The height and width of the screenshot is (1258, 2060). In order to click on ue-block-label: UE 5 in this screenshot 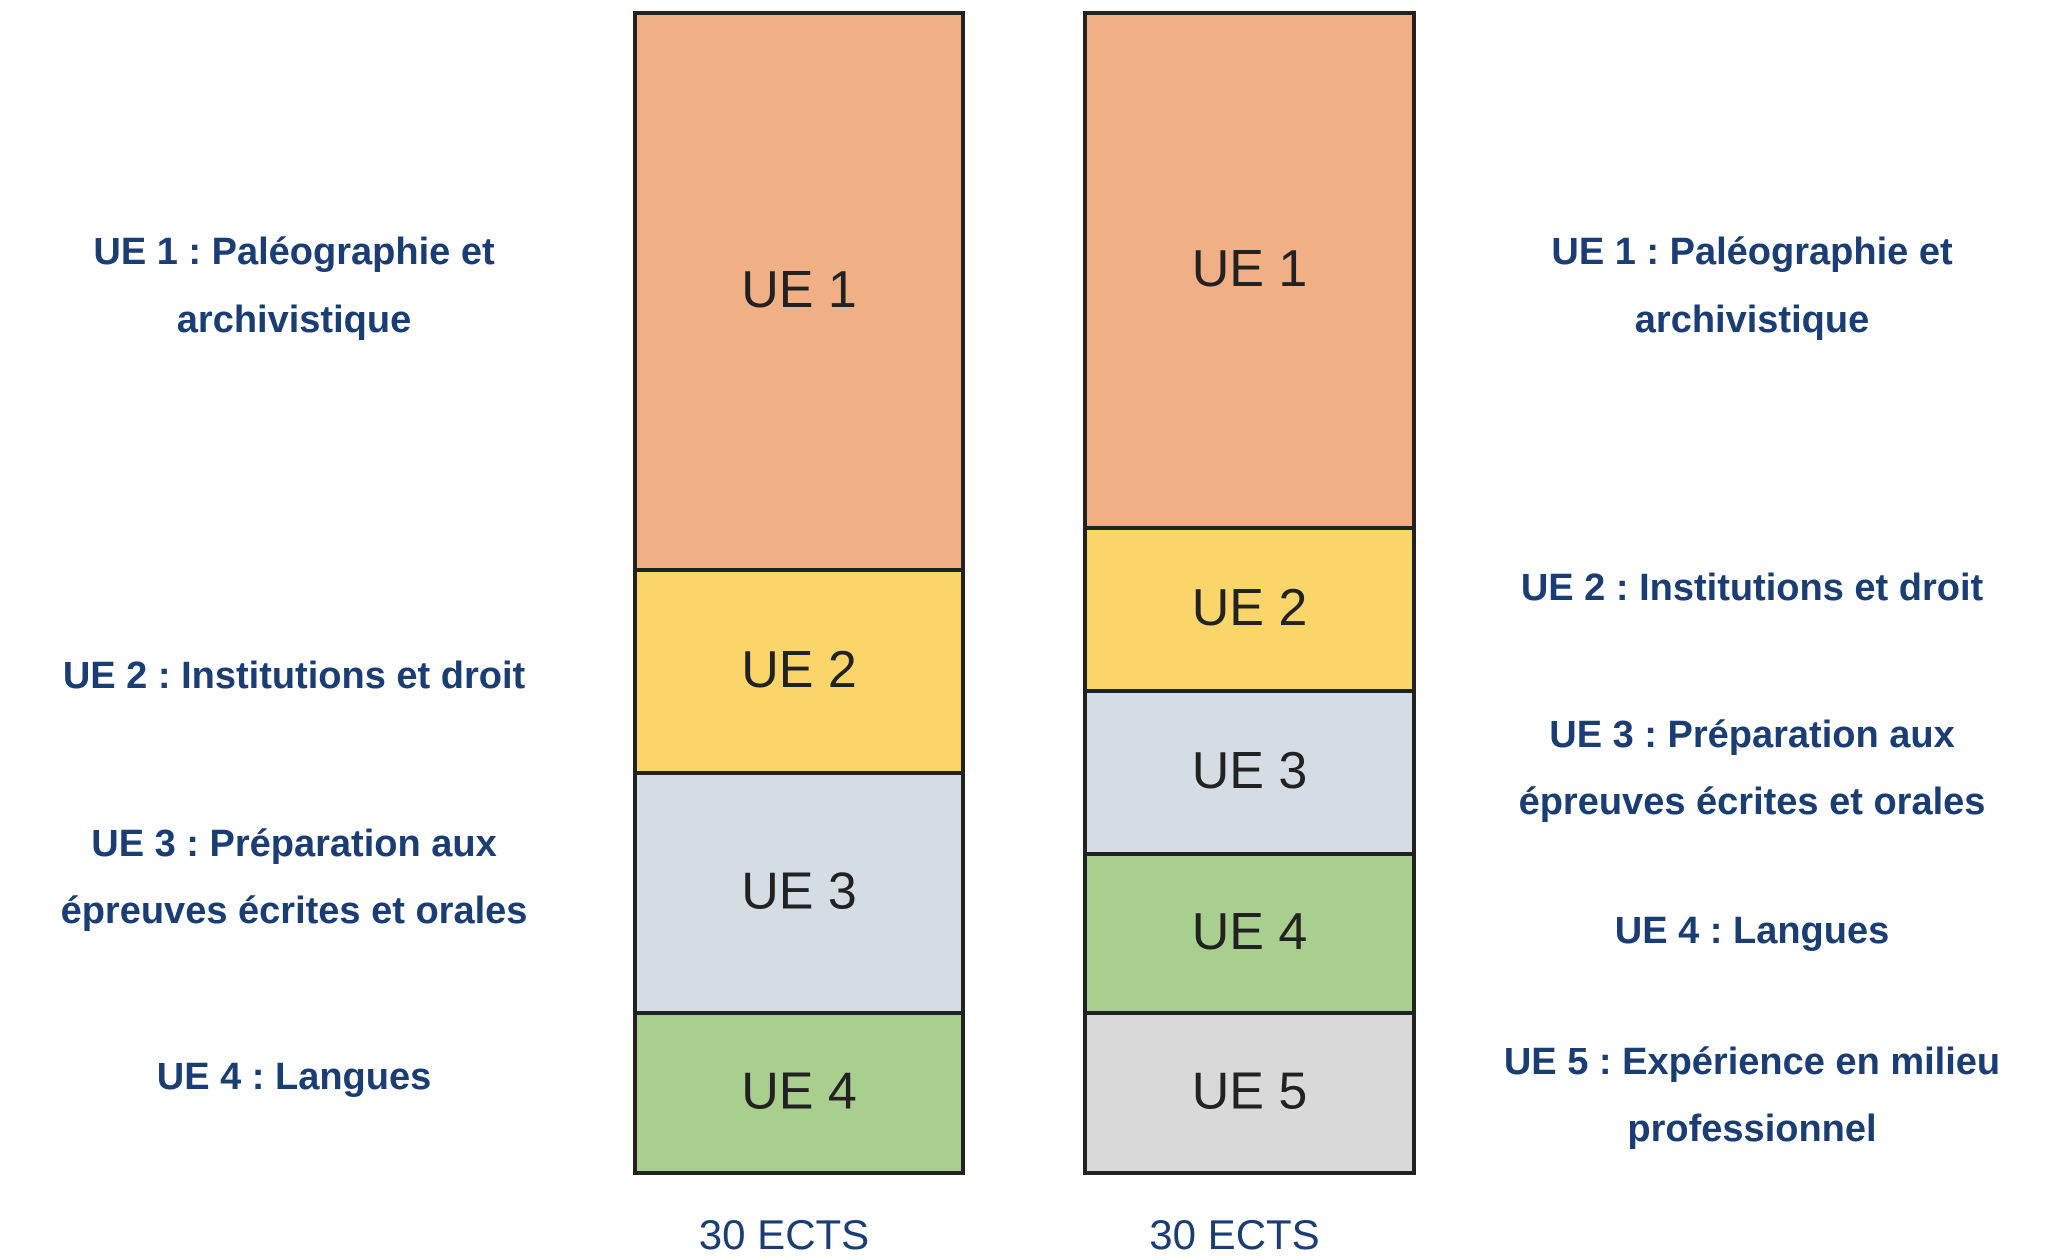, I will do `click(1250, 1092)`.